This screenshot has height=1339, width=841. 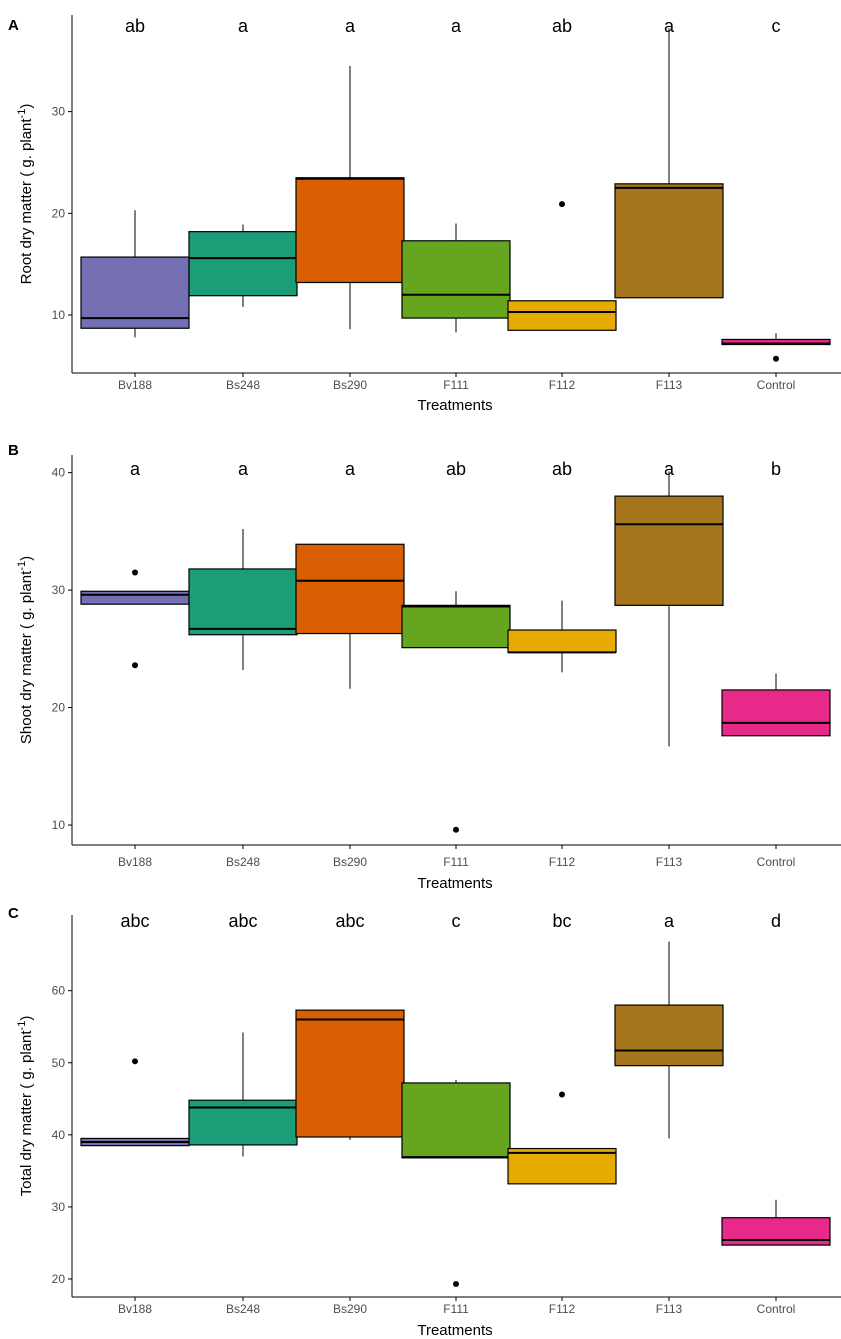 What do you see at coordinates (776, 1113) in the screenshot?
I see `box-group-control: Control d` at bounding box center [776, 1113].